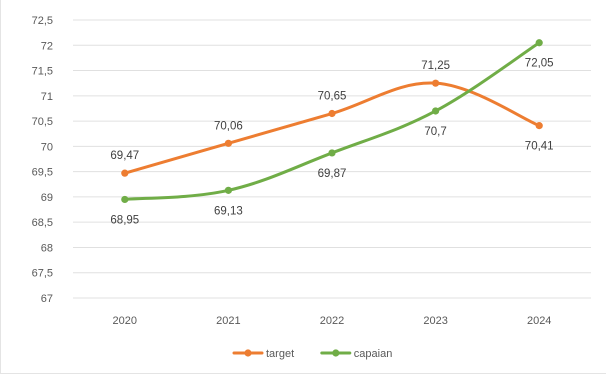  Describe the element at coordinates (435, 321) in the screenshot. I see `x-tick-label: 2023` at that location.